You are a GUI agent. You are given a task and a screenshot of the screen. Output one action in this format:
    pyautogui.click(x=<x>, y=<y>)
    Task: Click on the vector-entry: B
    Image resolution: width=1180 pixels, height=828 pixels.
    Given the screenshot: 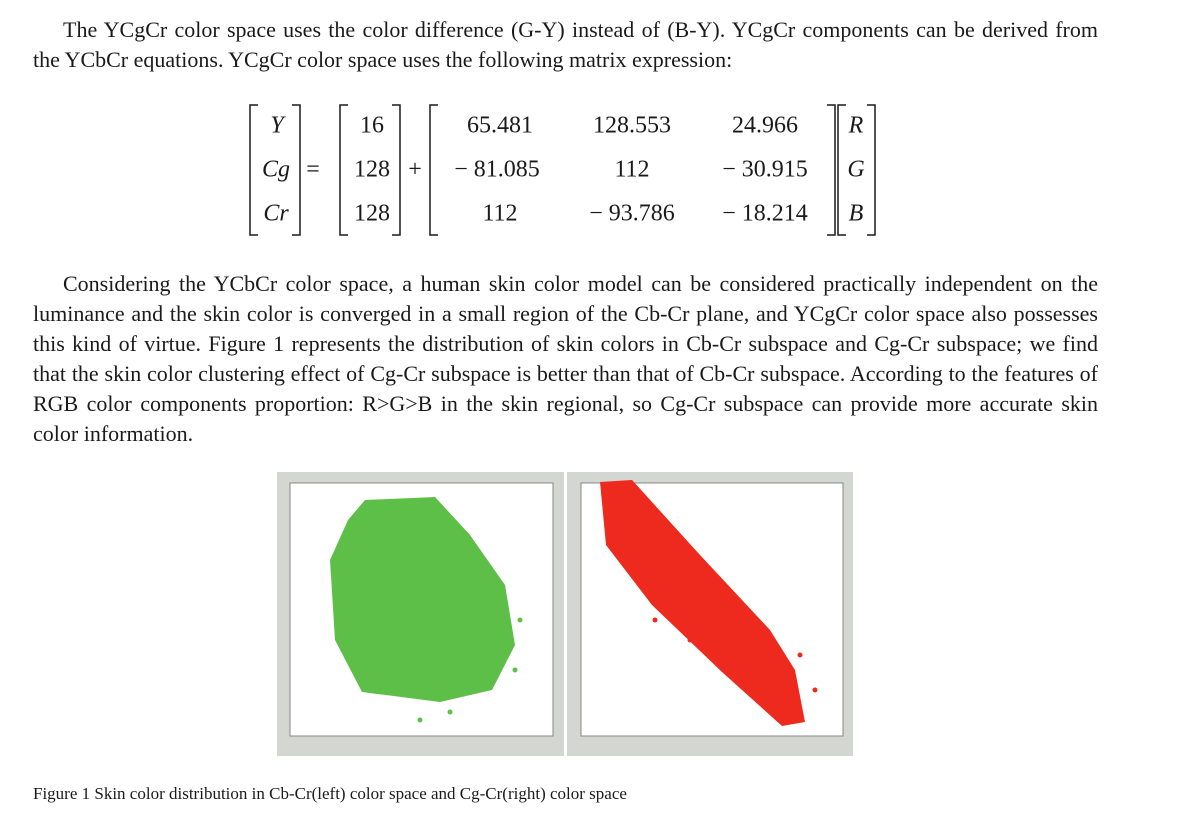 What is the action you would take?
    pyautogui.click(x=856, y=214)
    